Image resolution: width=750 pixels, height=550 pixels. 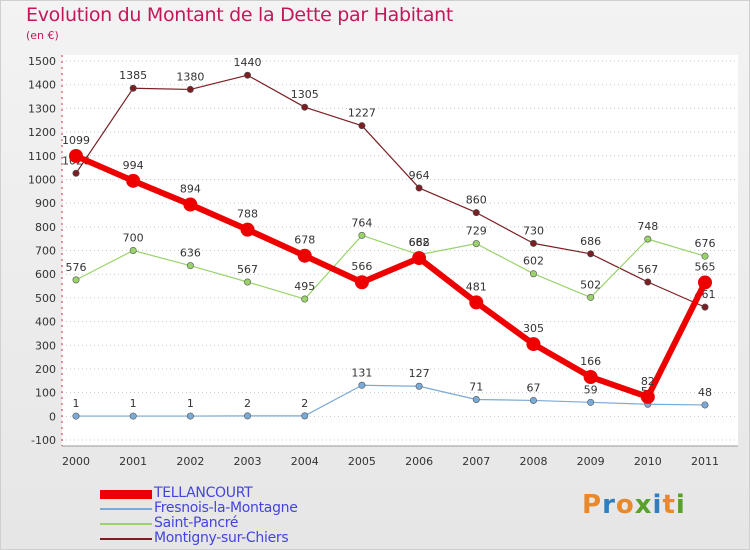 I want to click on legend-label: Saint-Pancré, so click(x=196, y=523).